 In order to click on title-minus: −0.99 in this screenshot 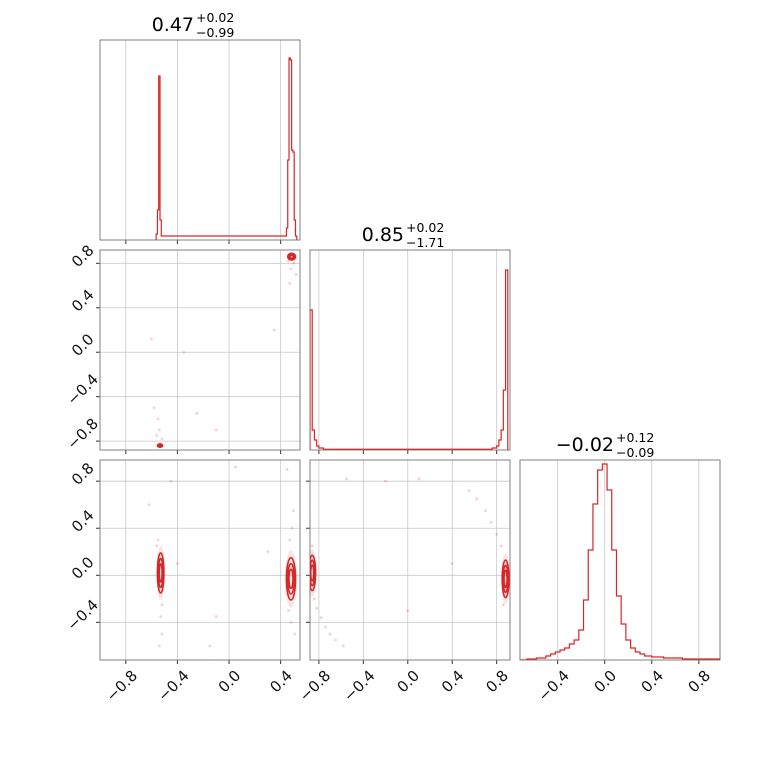, I will do `click(215, 32)`.